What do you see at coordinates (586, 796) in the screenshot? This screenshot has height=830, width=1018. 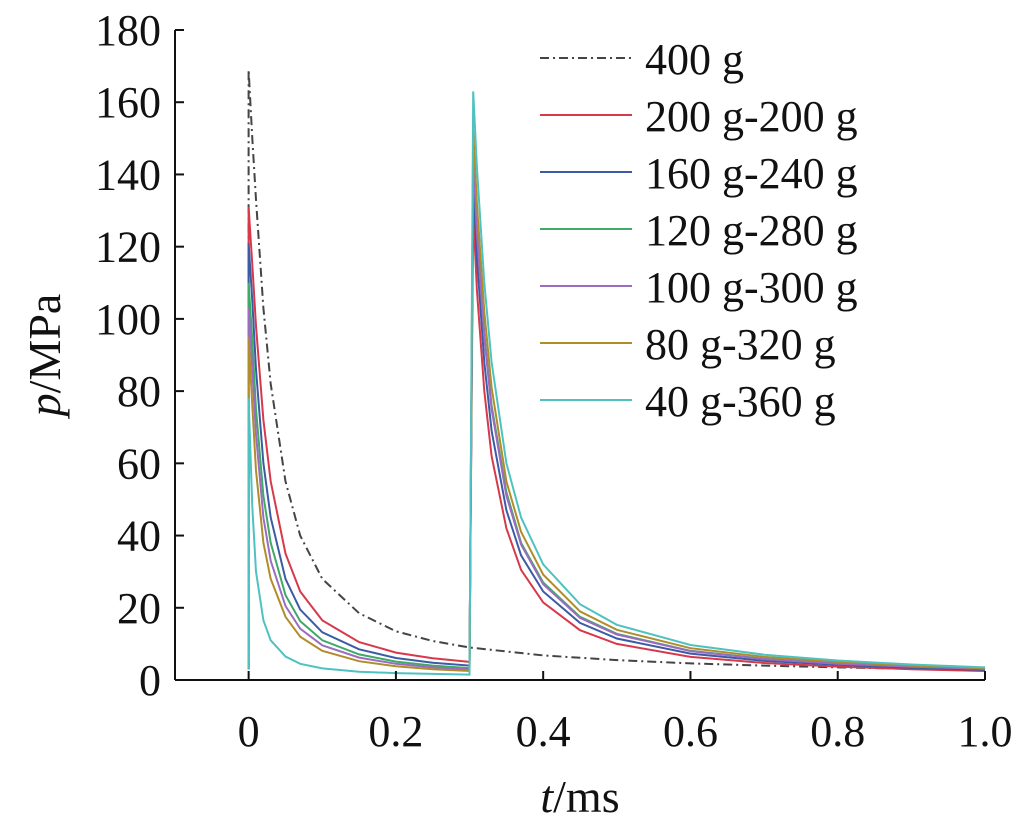 I see `x-axis-unit: /ms` at bounding box center [586, 796].